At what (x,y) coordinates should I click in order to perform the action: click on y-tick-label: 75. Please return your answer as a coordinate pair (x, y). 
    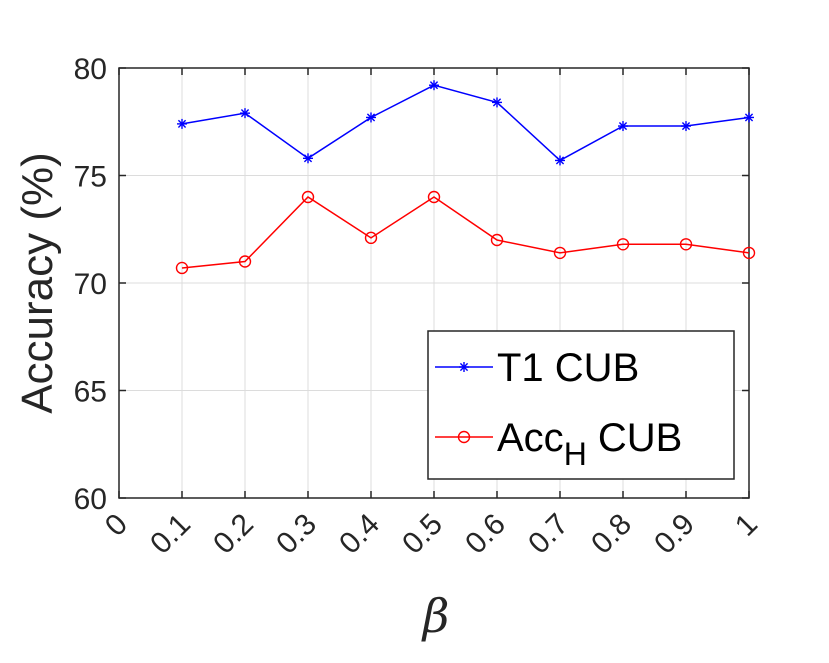
    Looking at the image, I should click on (90, 177).